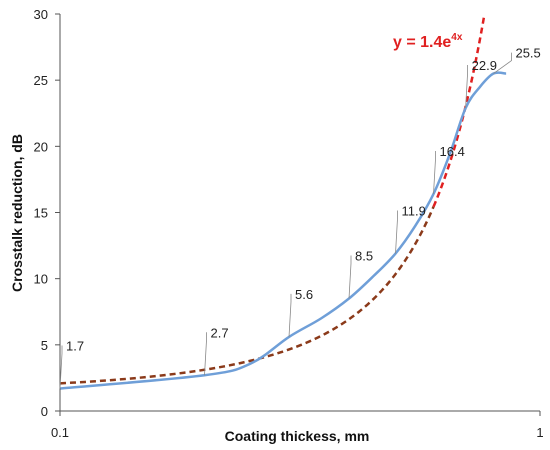 The image size is (550, 450). I want to click on y-tick-label: 10, so click(41, 279).